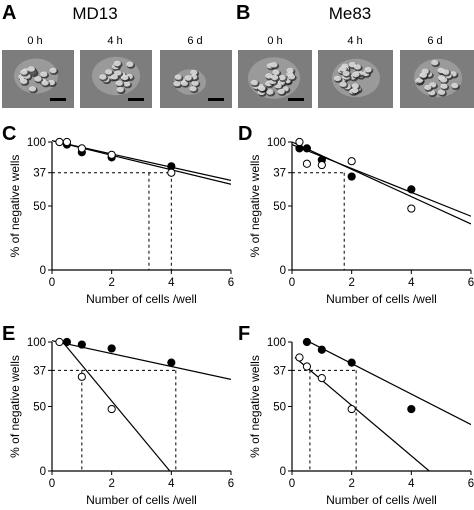  What do you see at coordinates (382, 405) in the screenshot?
I see `fit-lines` at bounding box center [382, 405].